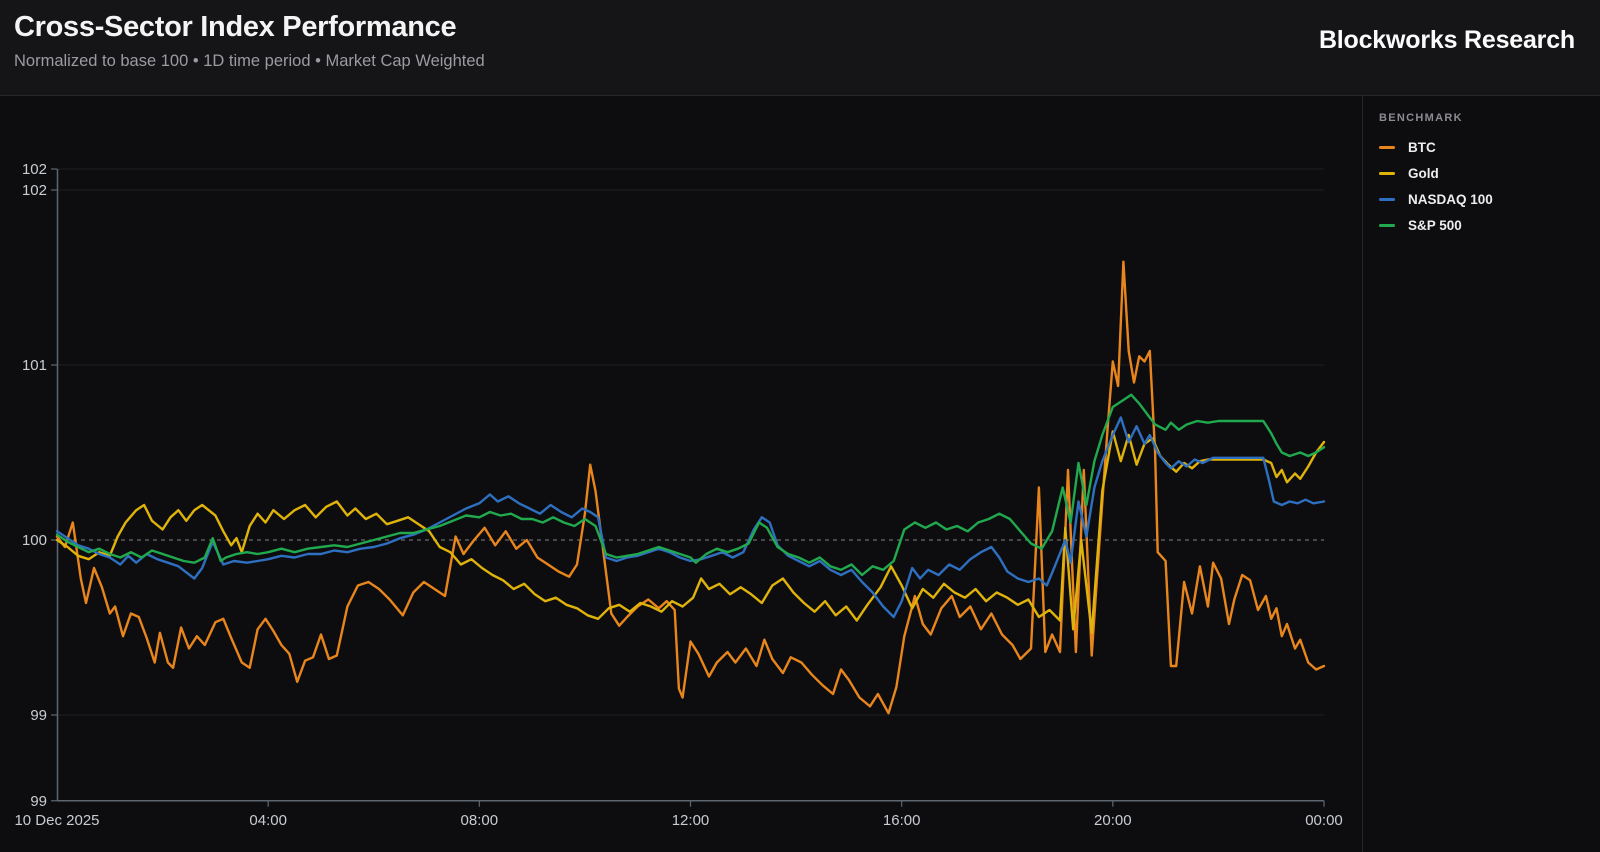 Image resolution: width=1600 pixels, height=852 pixels. What do you see at coordinates (34, 540) in the screenshot?
I see `y-axis-label: 100` at bounding box center [34, 540].